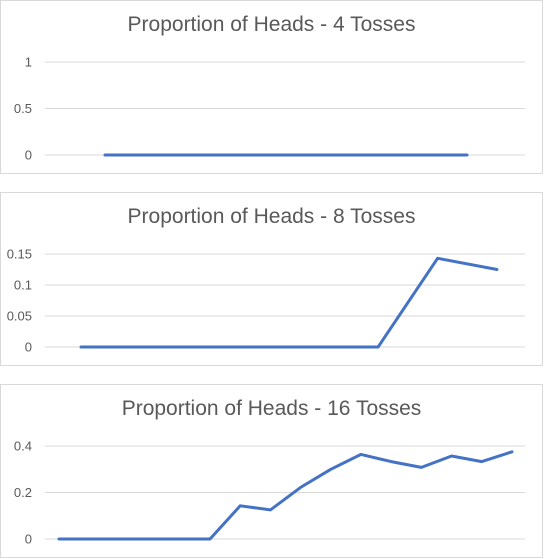 The width and height of the screenshot is (545, 559). Describe the element at coordinates (23, 446) in the screenshot. I see `y-tick-label: 0.4` at that location.